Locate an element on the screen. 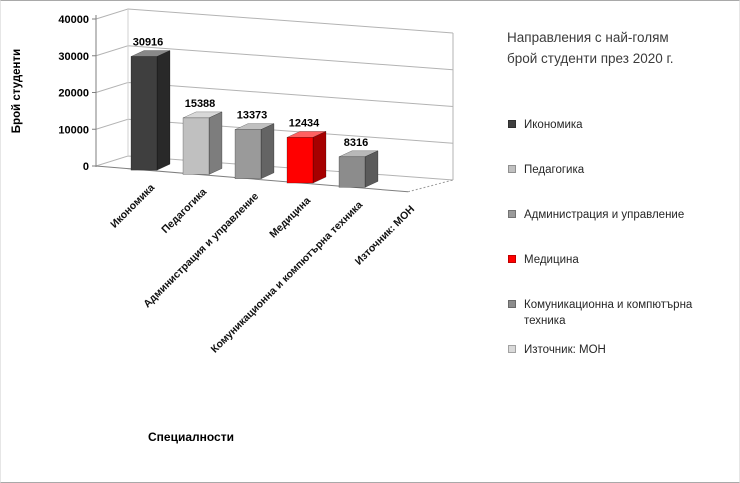  x-category-label: Икономика is located at coordinates (132, 206).